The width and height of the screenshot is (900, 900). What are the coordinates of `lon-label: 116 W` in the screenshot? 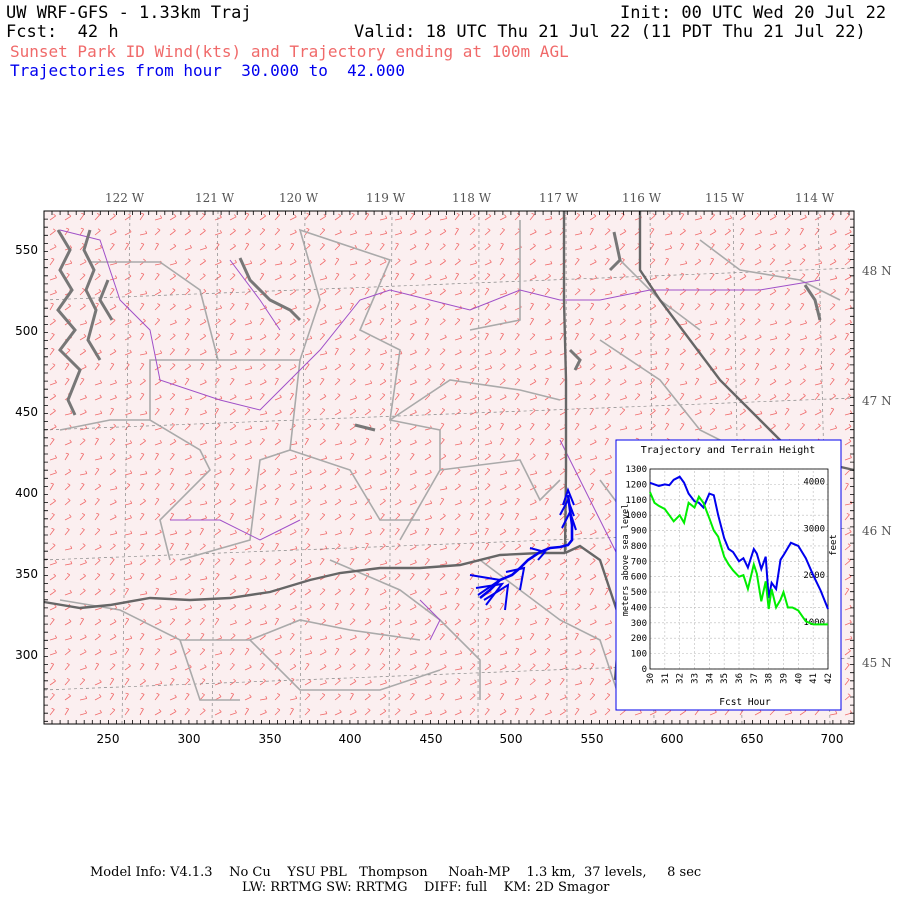 It's located at (642, 198).